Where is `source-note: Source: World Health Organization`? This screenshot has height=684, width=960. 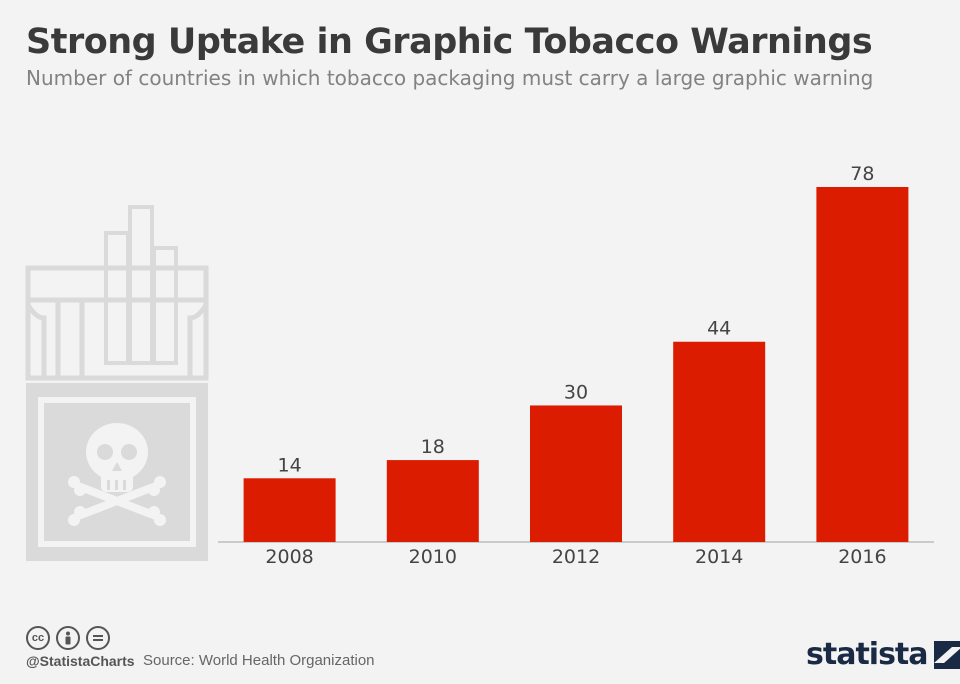
source-note: Source: World Health Organization is located at coordinates (259, 660).